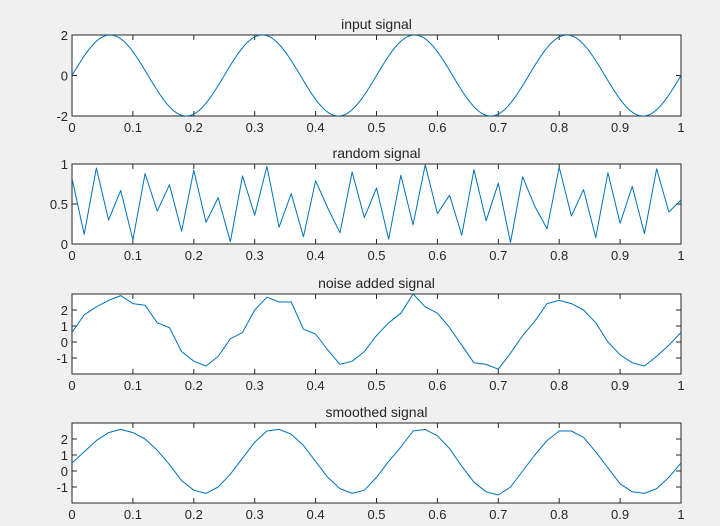 The height and width of the screenshot is (526, 720). What do you see at coordinates (376, 24) in the screenshot?
I see `input-title: input signal` at bounding box center [376, 24].